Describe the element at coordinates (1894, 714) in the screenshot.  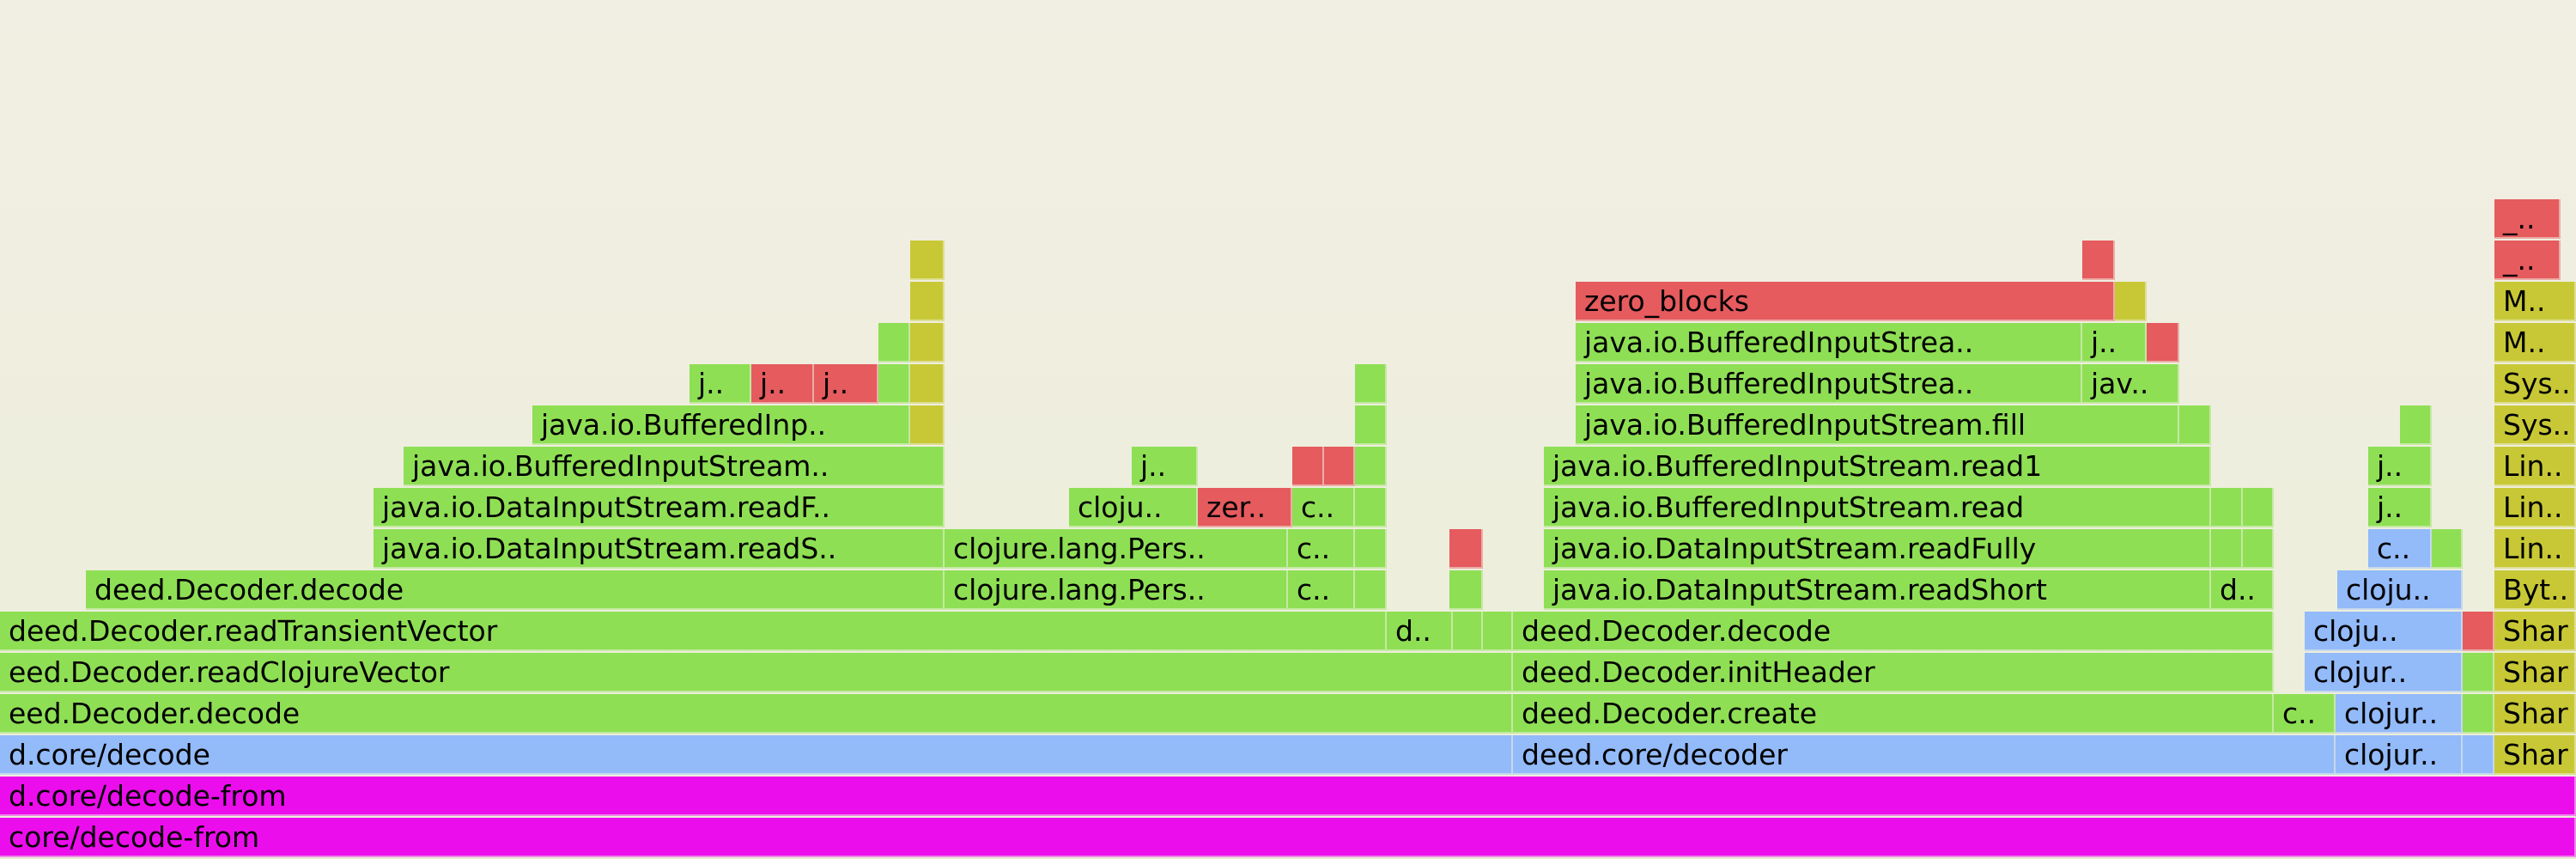
I see `flame-frame: deed.Decoder.create` at that location.